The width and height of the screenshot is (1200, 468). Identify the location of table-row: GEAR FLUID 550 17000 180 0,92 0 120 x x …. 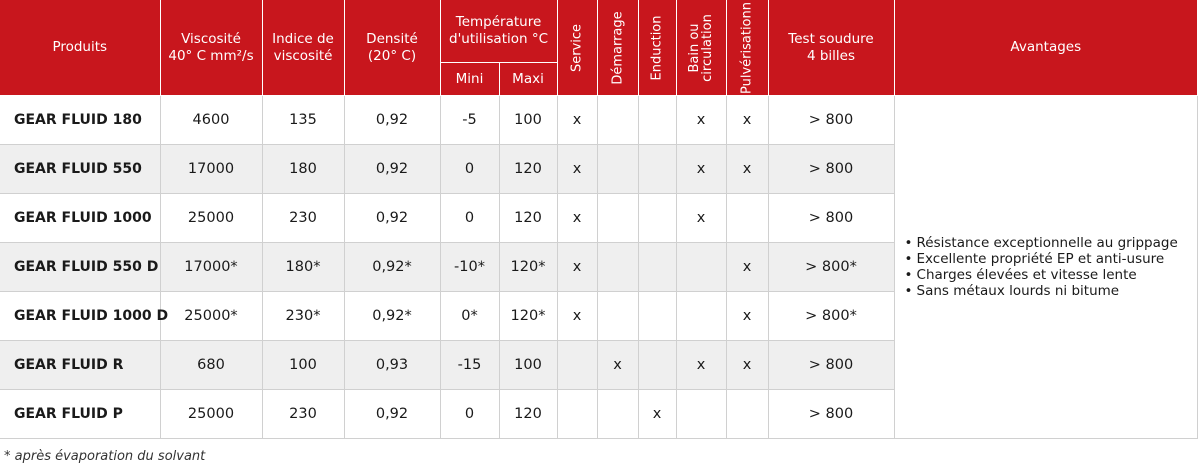
(598, 169).